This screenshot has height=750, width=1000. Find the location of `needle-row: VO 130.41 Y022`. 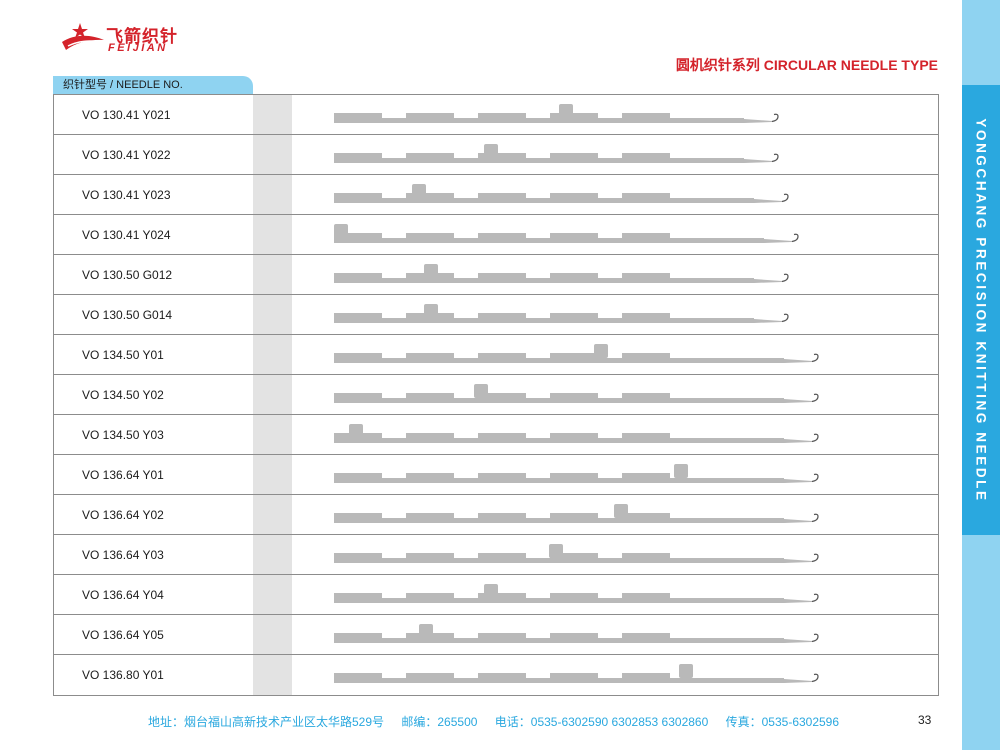

needle-row: VO 130.41 Y022 is located at coordinates (496, 155).